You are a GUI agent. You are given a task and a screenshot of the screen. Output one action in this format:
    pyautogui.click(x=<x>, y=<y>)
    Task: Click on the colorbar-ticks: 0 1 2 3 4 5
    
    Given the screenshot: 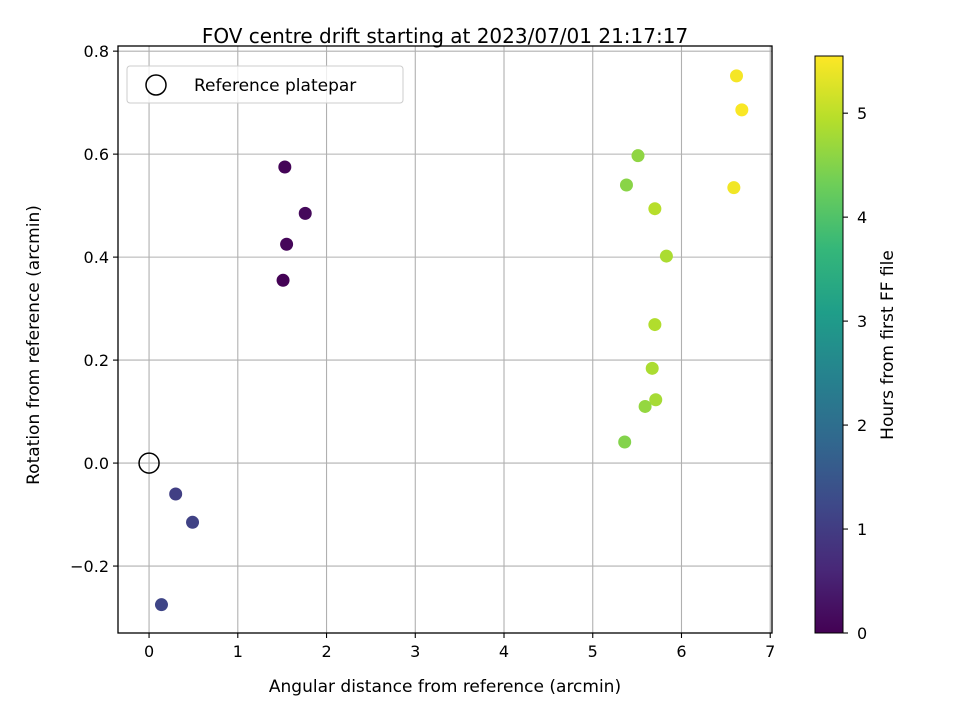 What is the action you would take?
    pyautogui.click(x=855, y=373)
    